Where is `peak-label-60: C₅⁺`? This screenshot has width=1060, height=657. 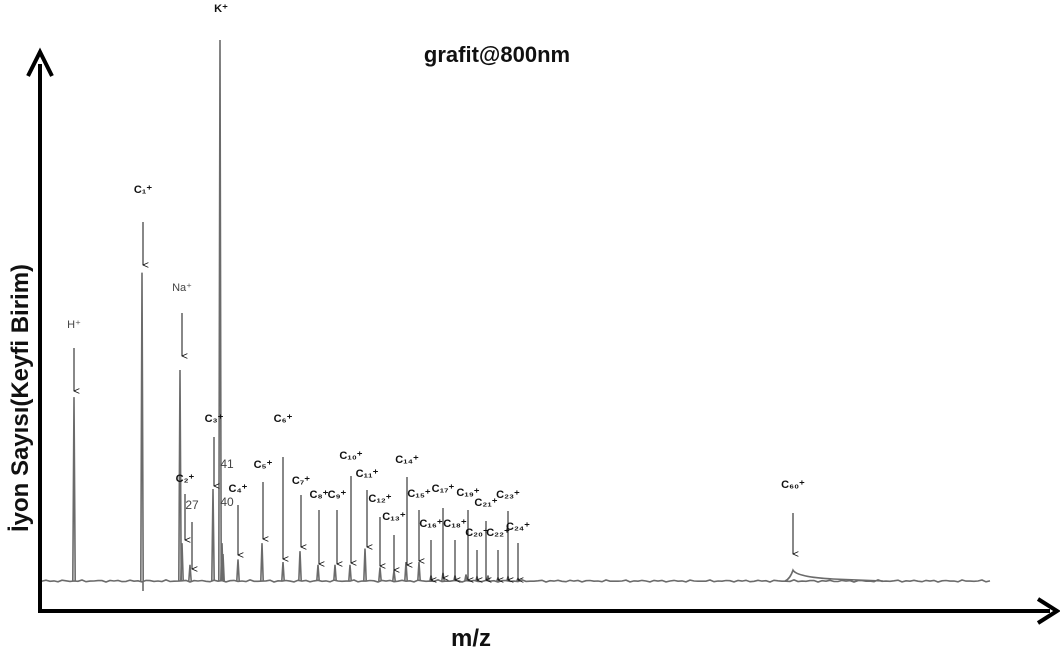 peak-label-60: C₅⁺ is located at coordinates (263, 465).